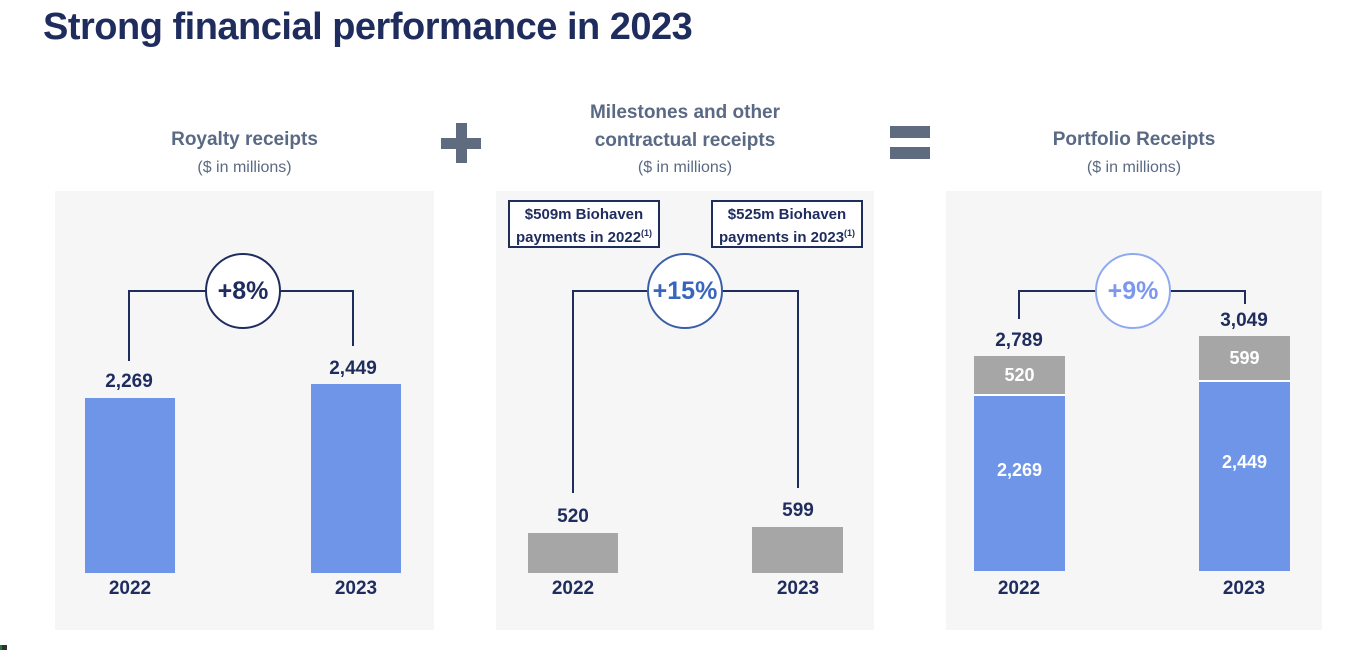  What do you see at coordinates (787, 237) in the screenshot?
I see `callout-line: payments in 2023(1)` at bounding box center [787, 237].